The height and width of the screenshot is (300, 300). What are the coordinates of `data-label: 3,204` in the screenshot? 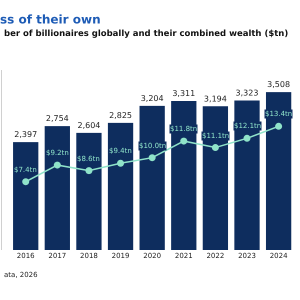 It's located at (152, 98).